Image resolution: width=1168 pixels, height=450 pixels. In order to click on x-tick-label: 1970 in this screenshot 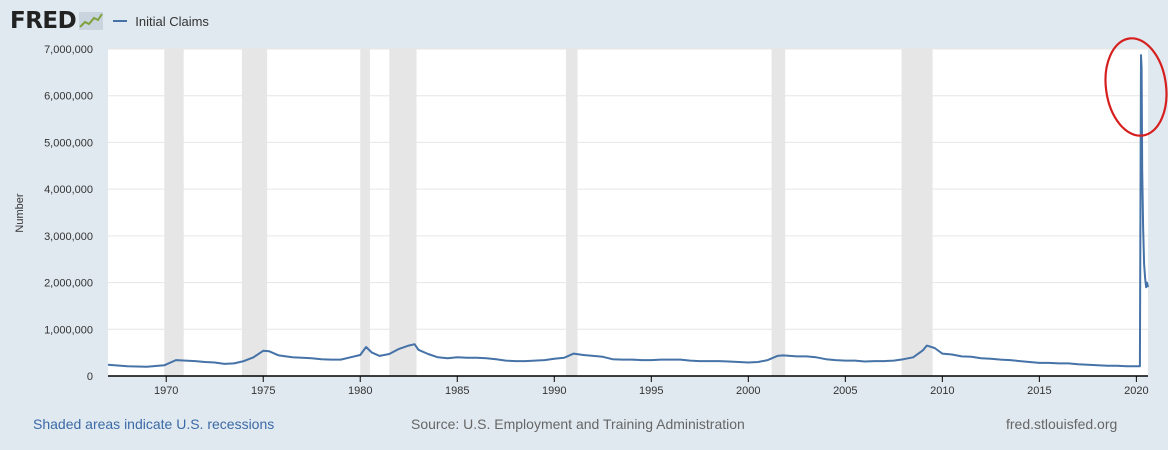, I will do `click(166, 391)`.